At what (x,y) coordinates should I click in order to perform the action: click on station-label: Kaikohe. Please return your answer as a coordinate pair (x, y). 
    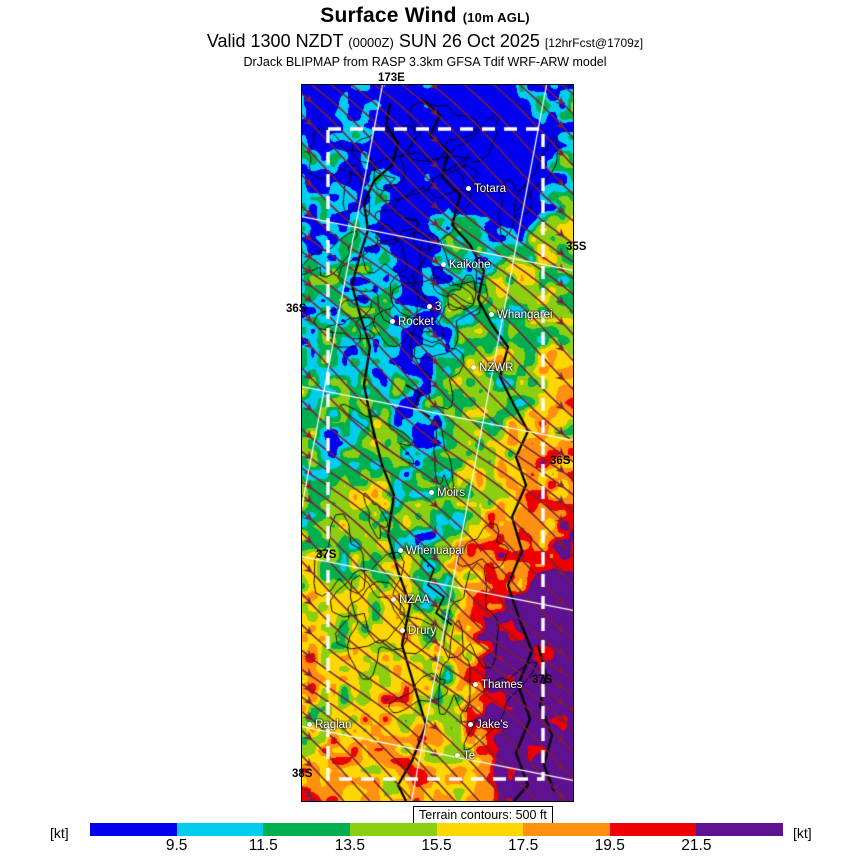
    Looking at the image, I should click on (470, 265).